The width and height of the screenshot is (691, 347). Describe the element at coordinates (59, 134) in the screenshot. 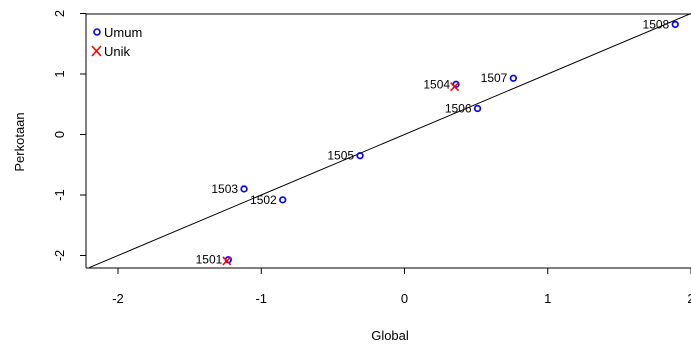

I see `y-tick-label: 0` at that location.